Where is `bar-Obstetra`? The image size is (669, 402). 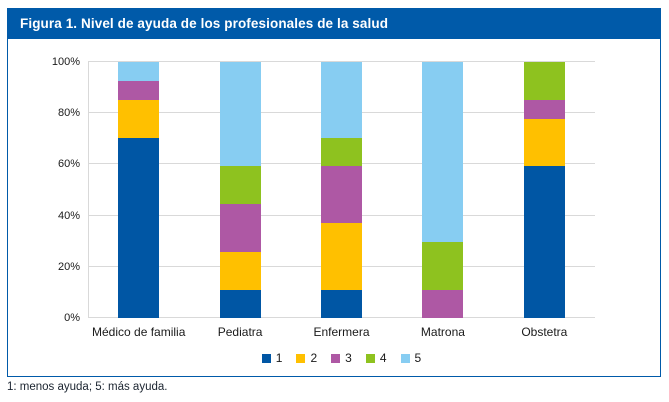 bar-Obstetra is located at coordinates (544, 190).